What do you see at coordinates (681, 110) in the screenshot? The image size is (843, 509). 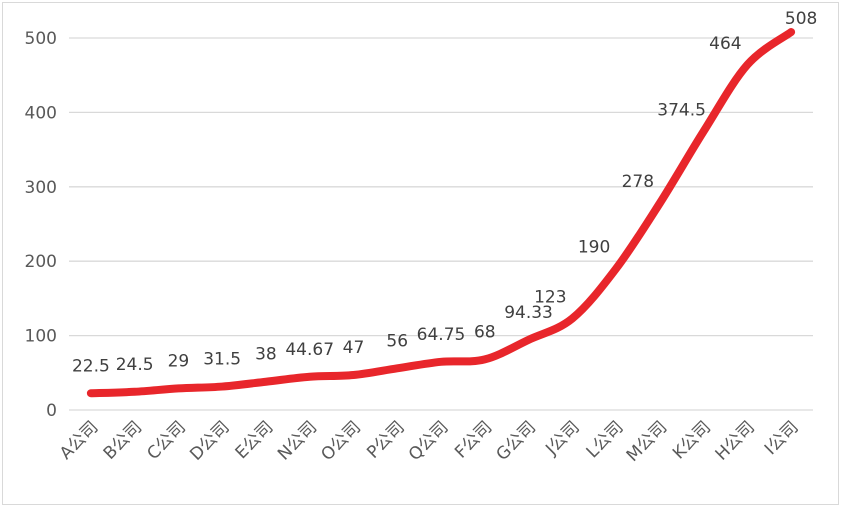 I see `data-label: 374.5` at bounding box center [681, 110].